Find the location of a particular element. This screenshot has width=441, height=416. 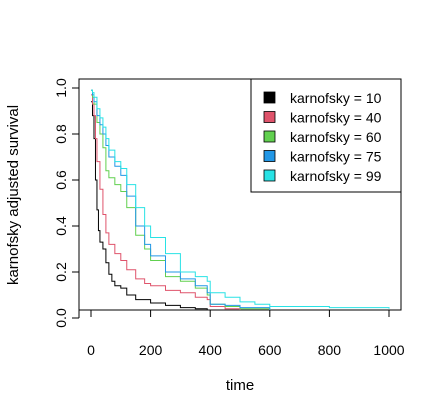

x-tick-label: 200 is located at coordinates (151, 350).